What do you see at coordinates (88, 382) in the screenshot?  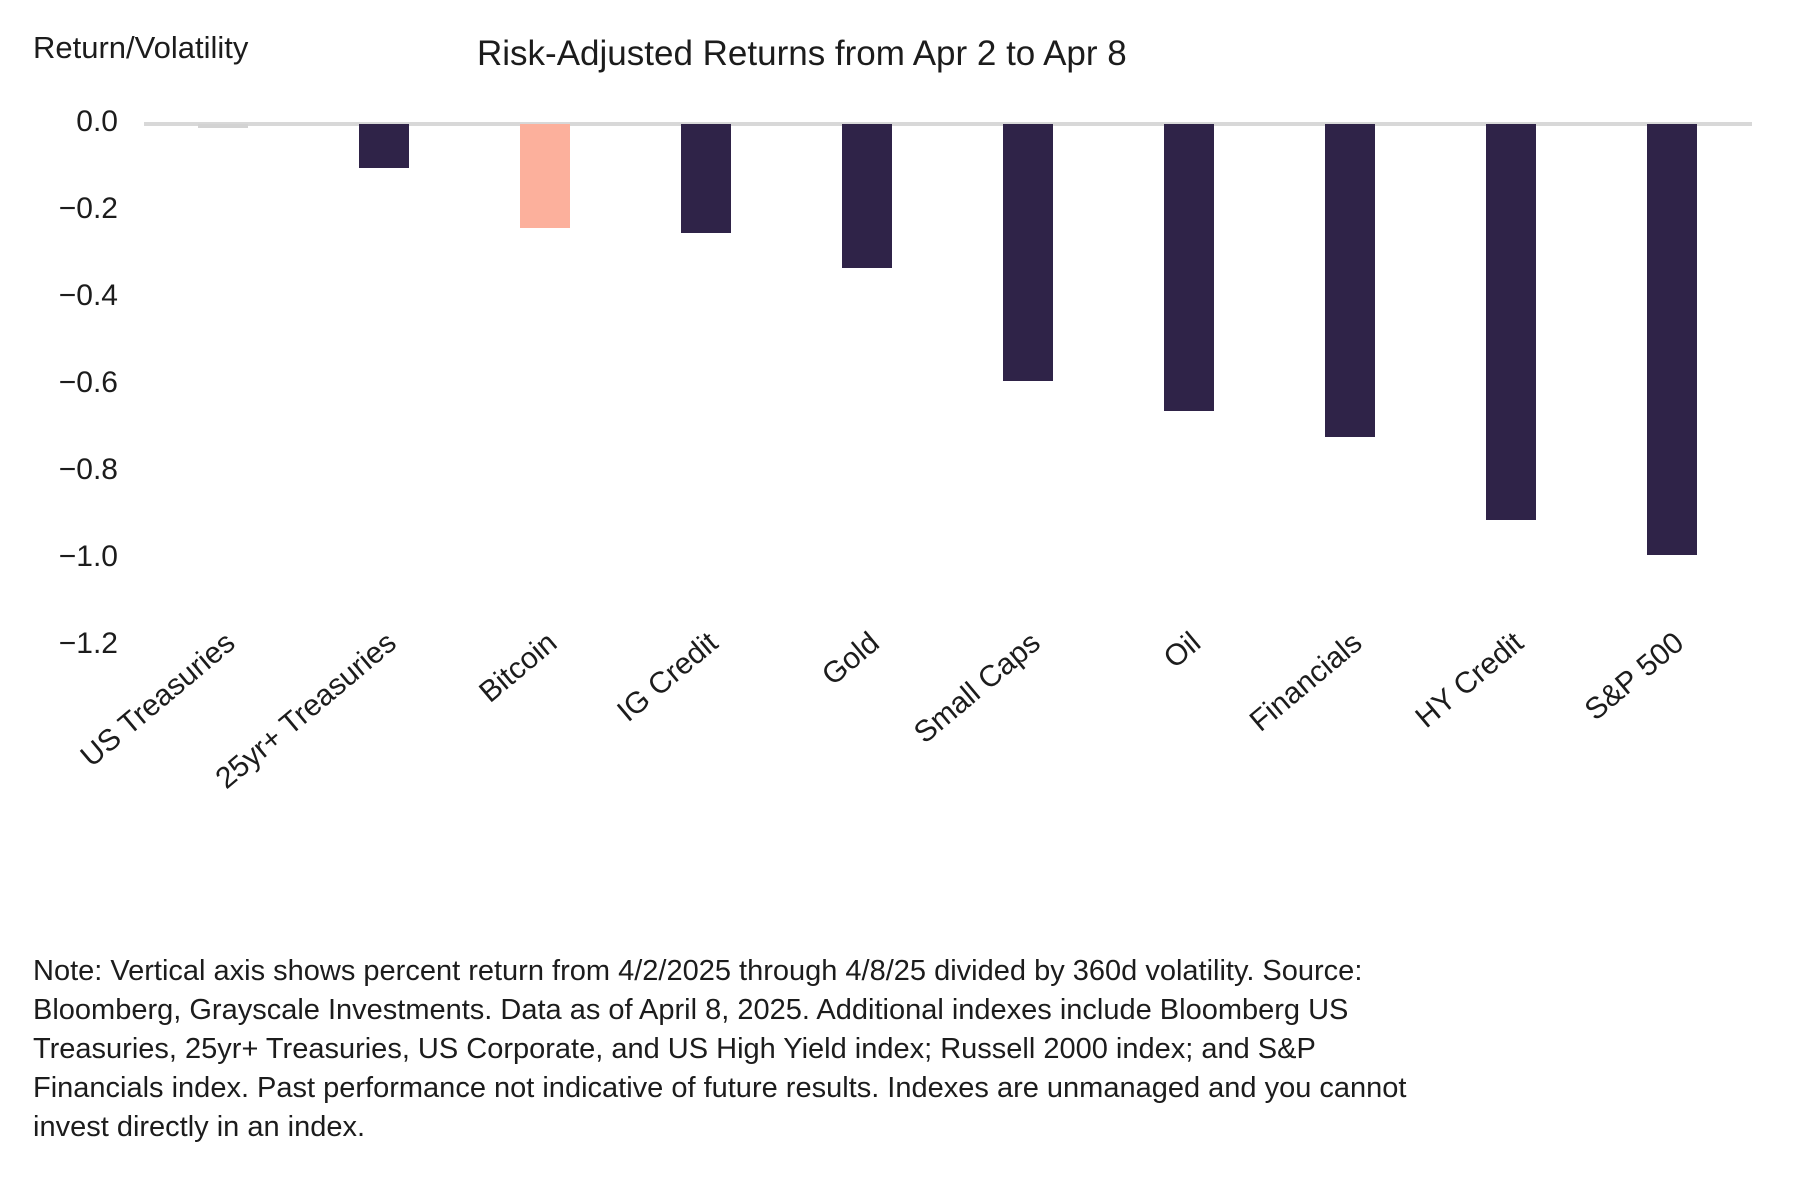 I see `y-tick-minus-0.6: −0.6` at bounding box center [88, 382].